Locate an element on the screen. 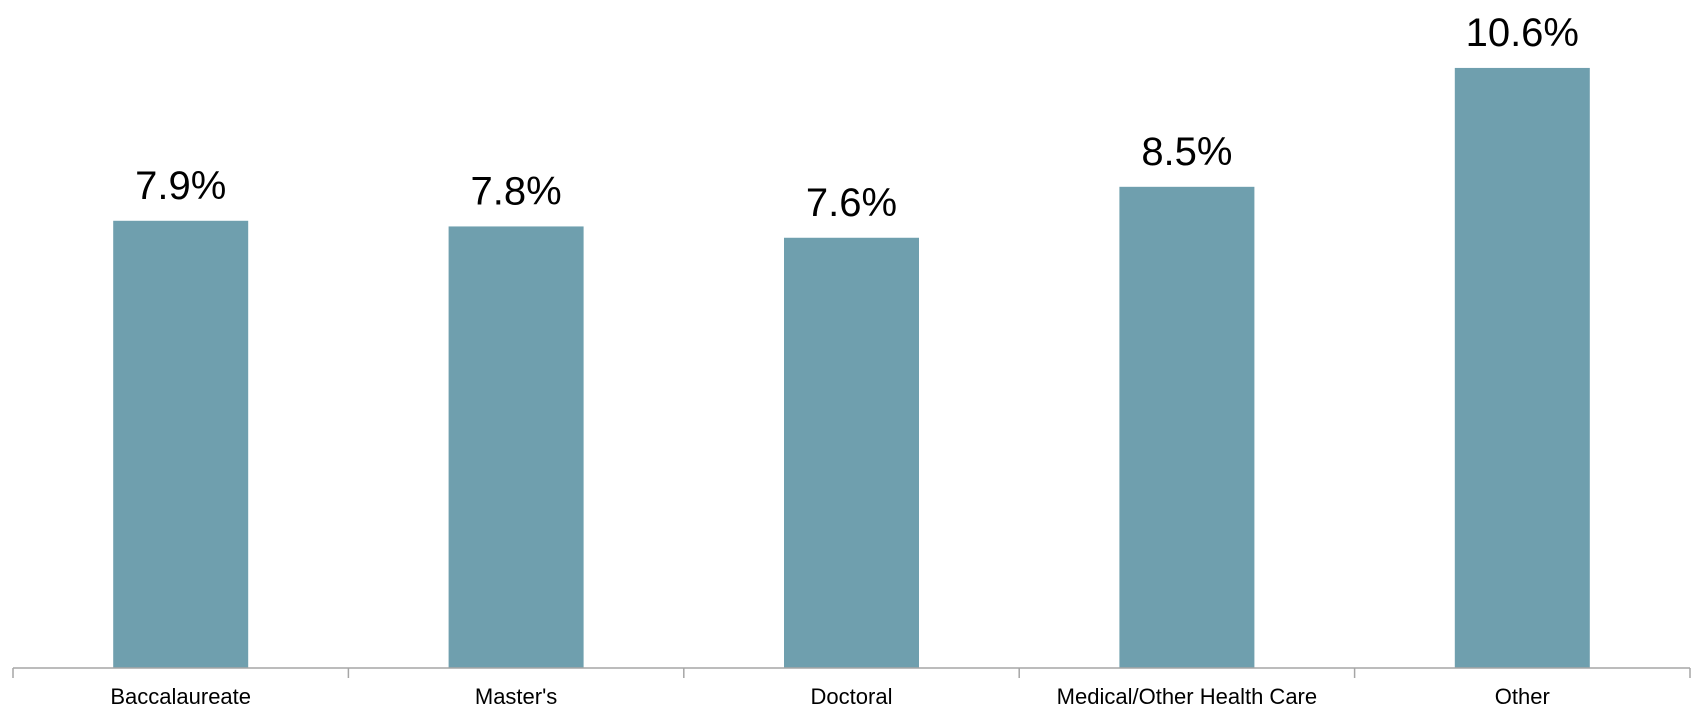 The width and height of the screenshot is (1698, 714). bar-value-label: 10.6% is located at coordinates (1522, 33).